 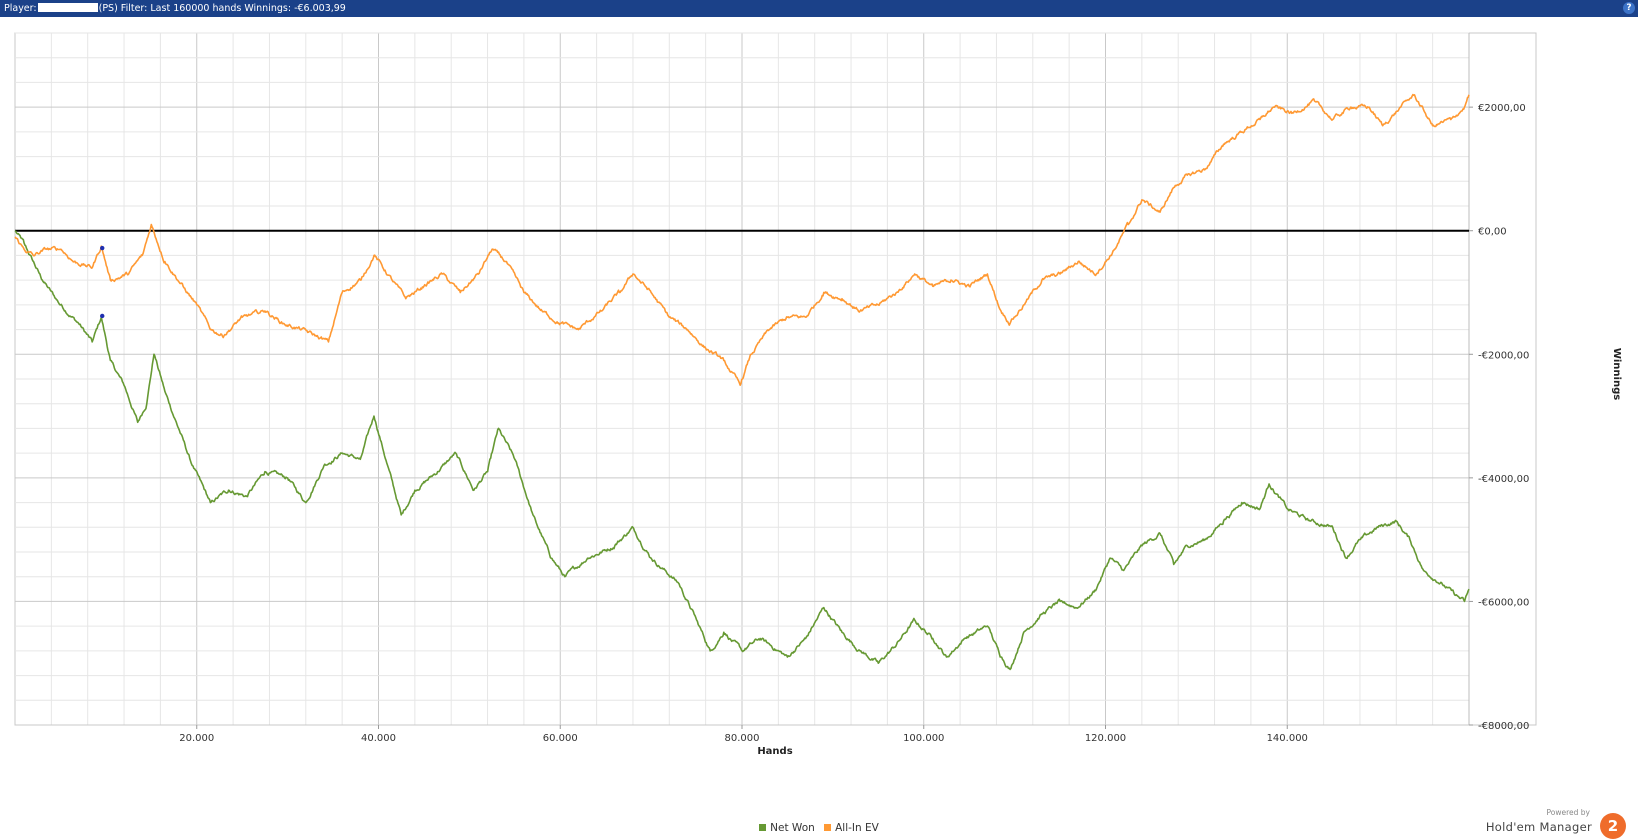 I want to click on legend-swatch-all-in-ev, so click(x=828, y=827).